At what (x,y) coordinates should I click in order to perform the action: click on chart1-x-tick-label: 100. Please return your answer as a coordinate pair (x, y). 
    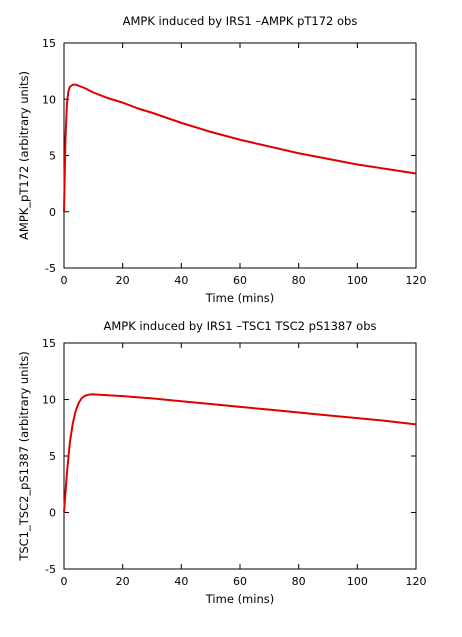
    Looking at the image, I should click on (357, 280).